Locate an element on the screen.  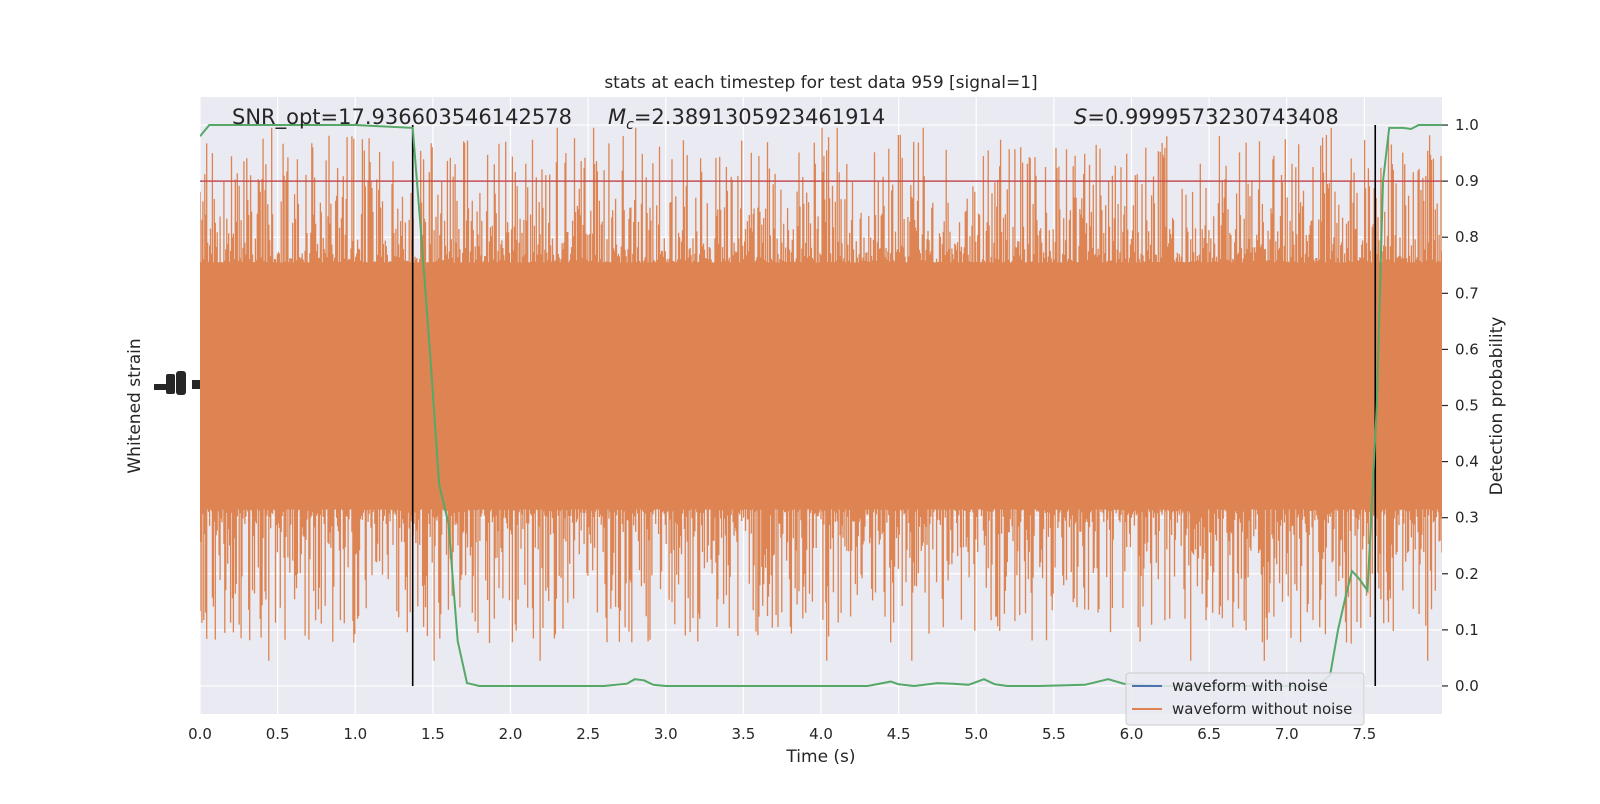
y-tick-label: 0.9 is located at coordinates (1467, 181).